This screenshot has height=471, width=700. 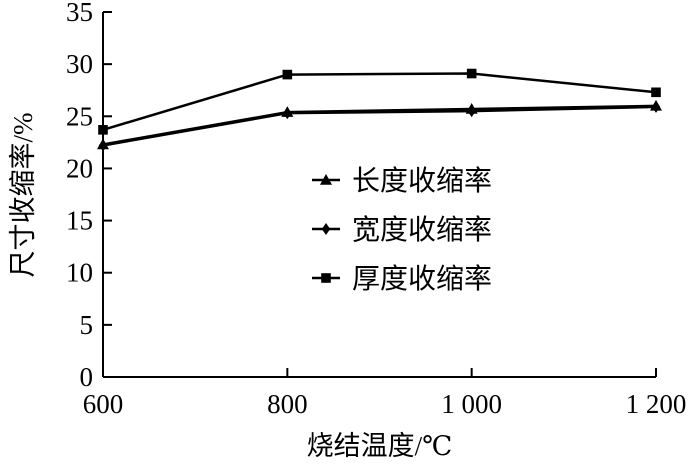 What do you see at coordinates (87, 377) in the screenshot?
I see `y-tick-label: 0` at bounding box center [87, 377].